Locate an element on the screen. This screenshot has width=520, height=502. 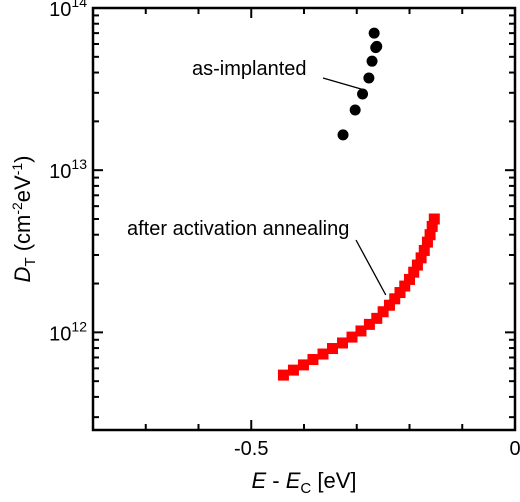
series-after-activation is located at coordinates (358, 297).